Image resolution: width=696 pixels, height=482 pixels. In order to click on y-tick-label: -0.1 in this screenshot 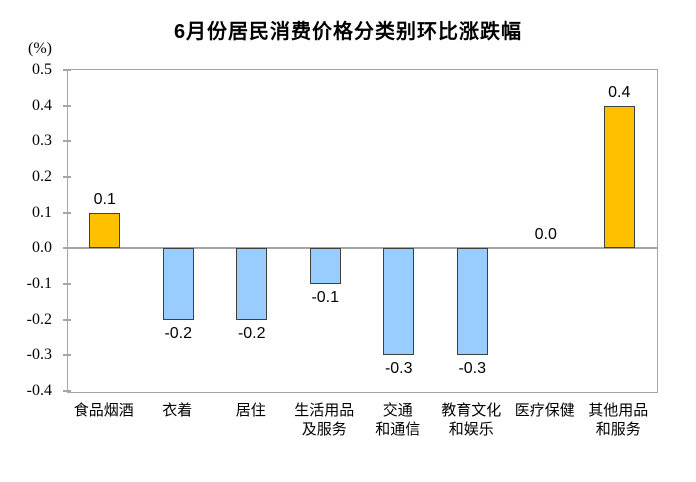, I will do `click(39, 283)`.